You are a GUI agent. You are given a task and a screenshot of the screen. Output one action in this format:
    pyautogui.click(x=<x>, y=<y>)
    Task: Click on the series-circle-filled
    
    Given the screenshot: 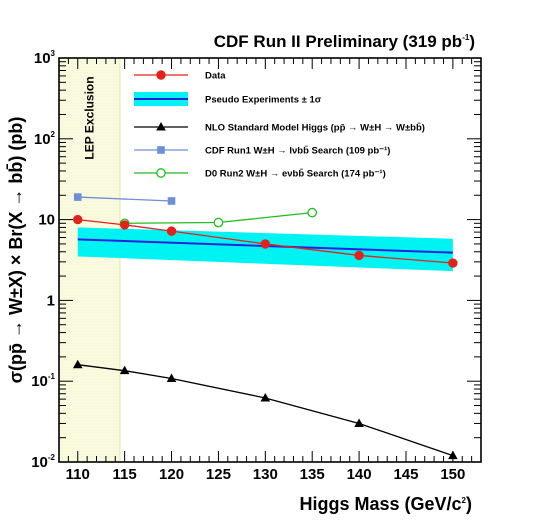 What is the action you would take?
    pyautogui.click(x=265, y=241)
    